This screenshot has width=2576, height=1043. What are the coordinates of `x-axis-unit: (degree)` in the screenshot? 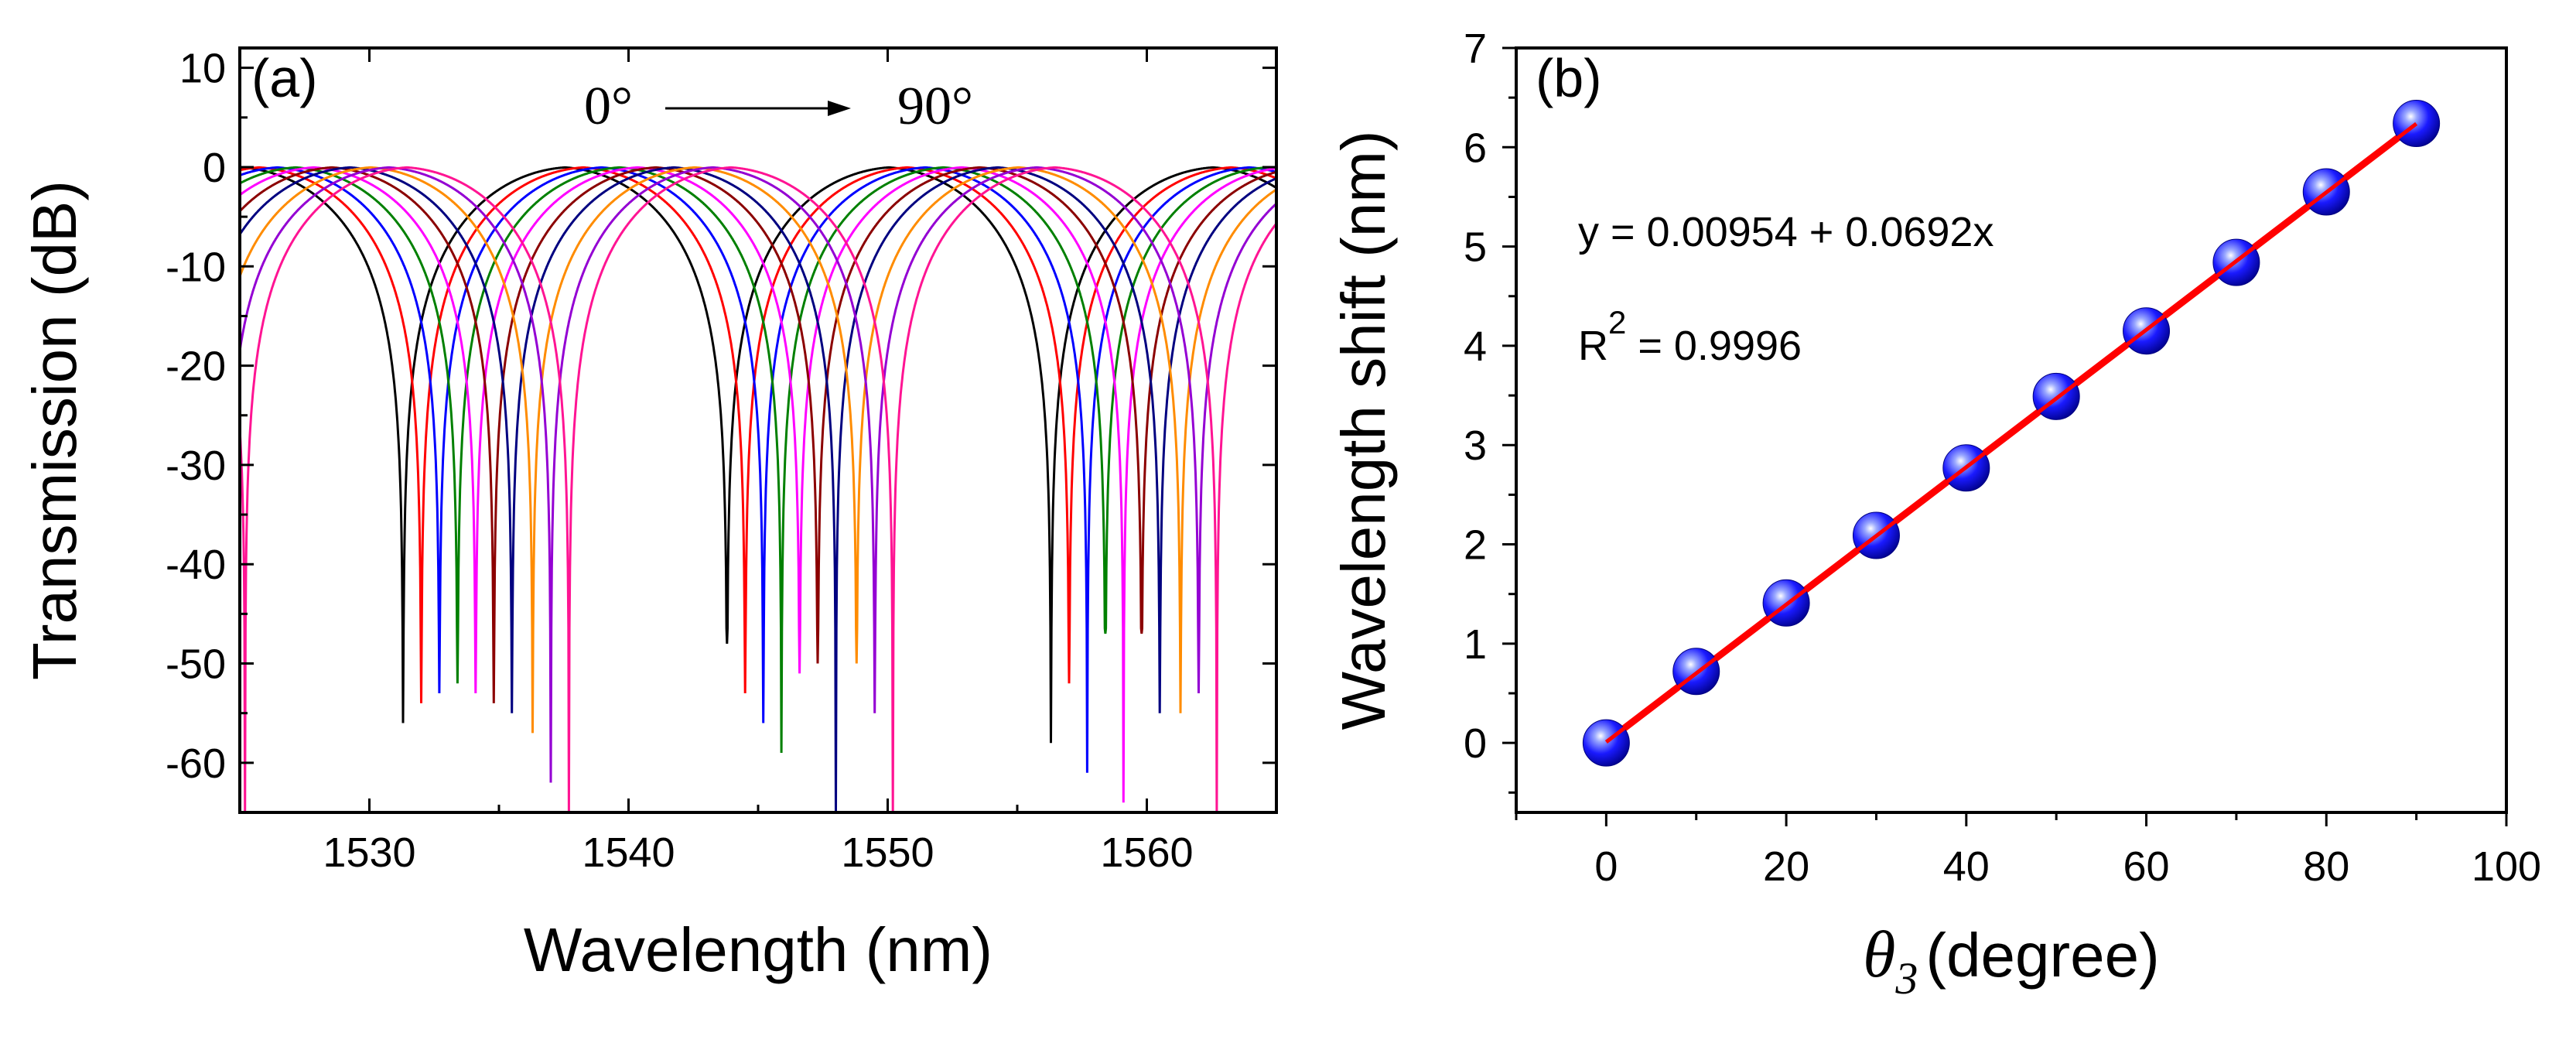 It's located at (2042, 956).